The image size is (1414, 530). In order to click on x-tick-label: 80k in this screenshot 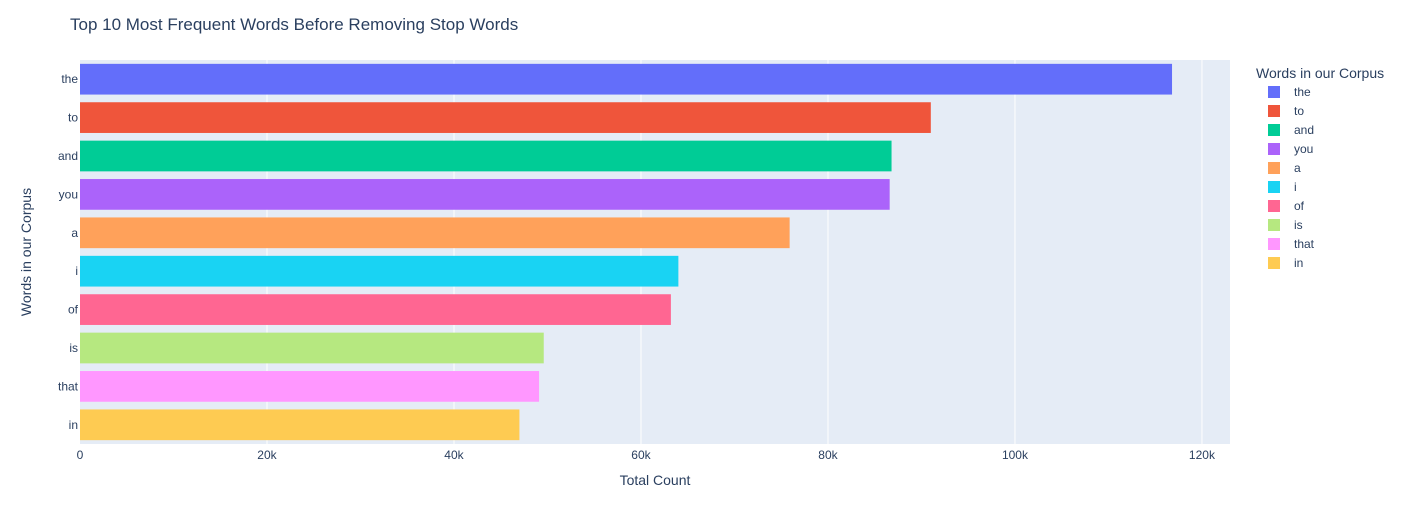, I will do `click(828, 455)`.